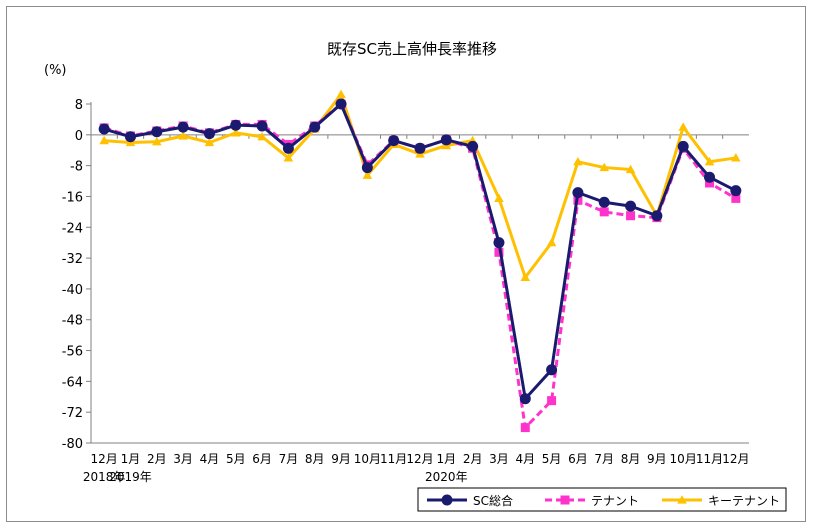  Describe the element at coordinates (493, 500) in the screenshot. I see `legend-label: SC総合` at that location.